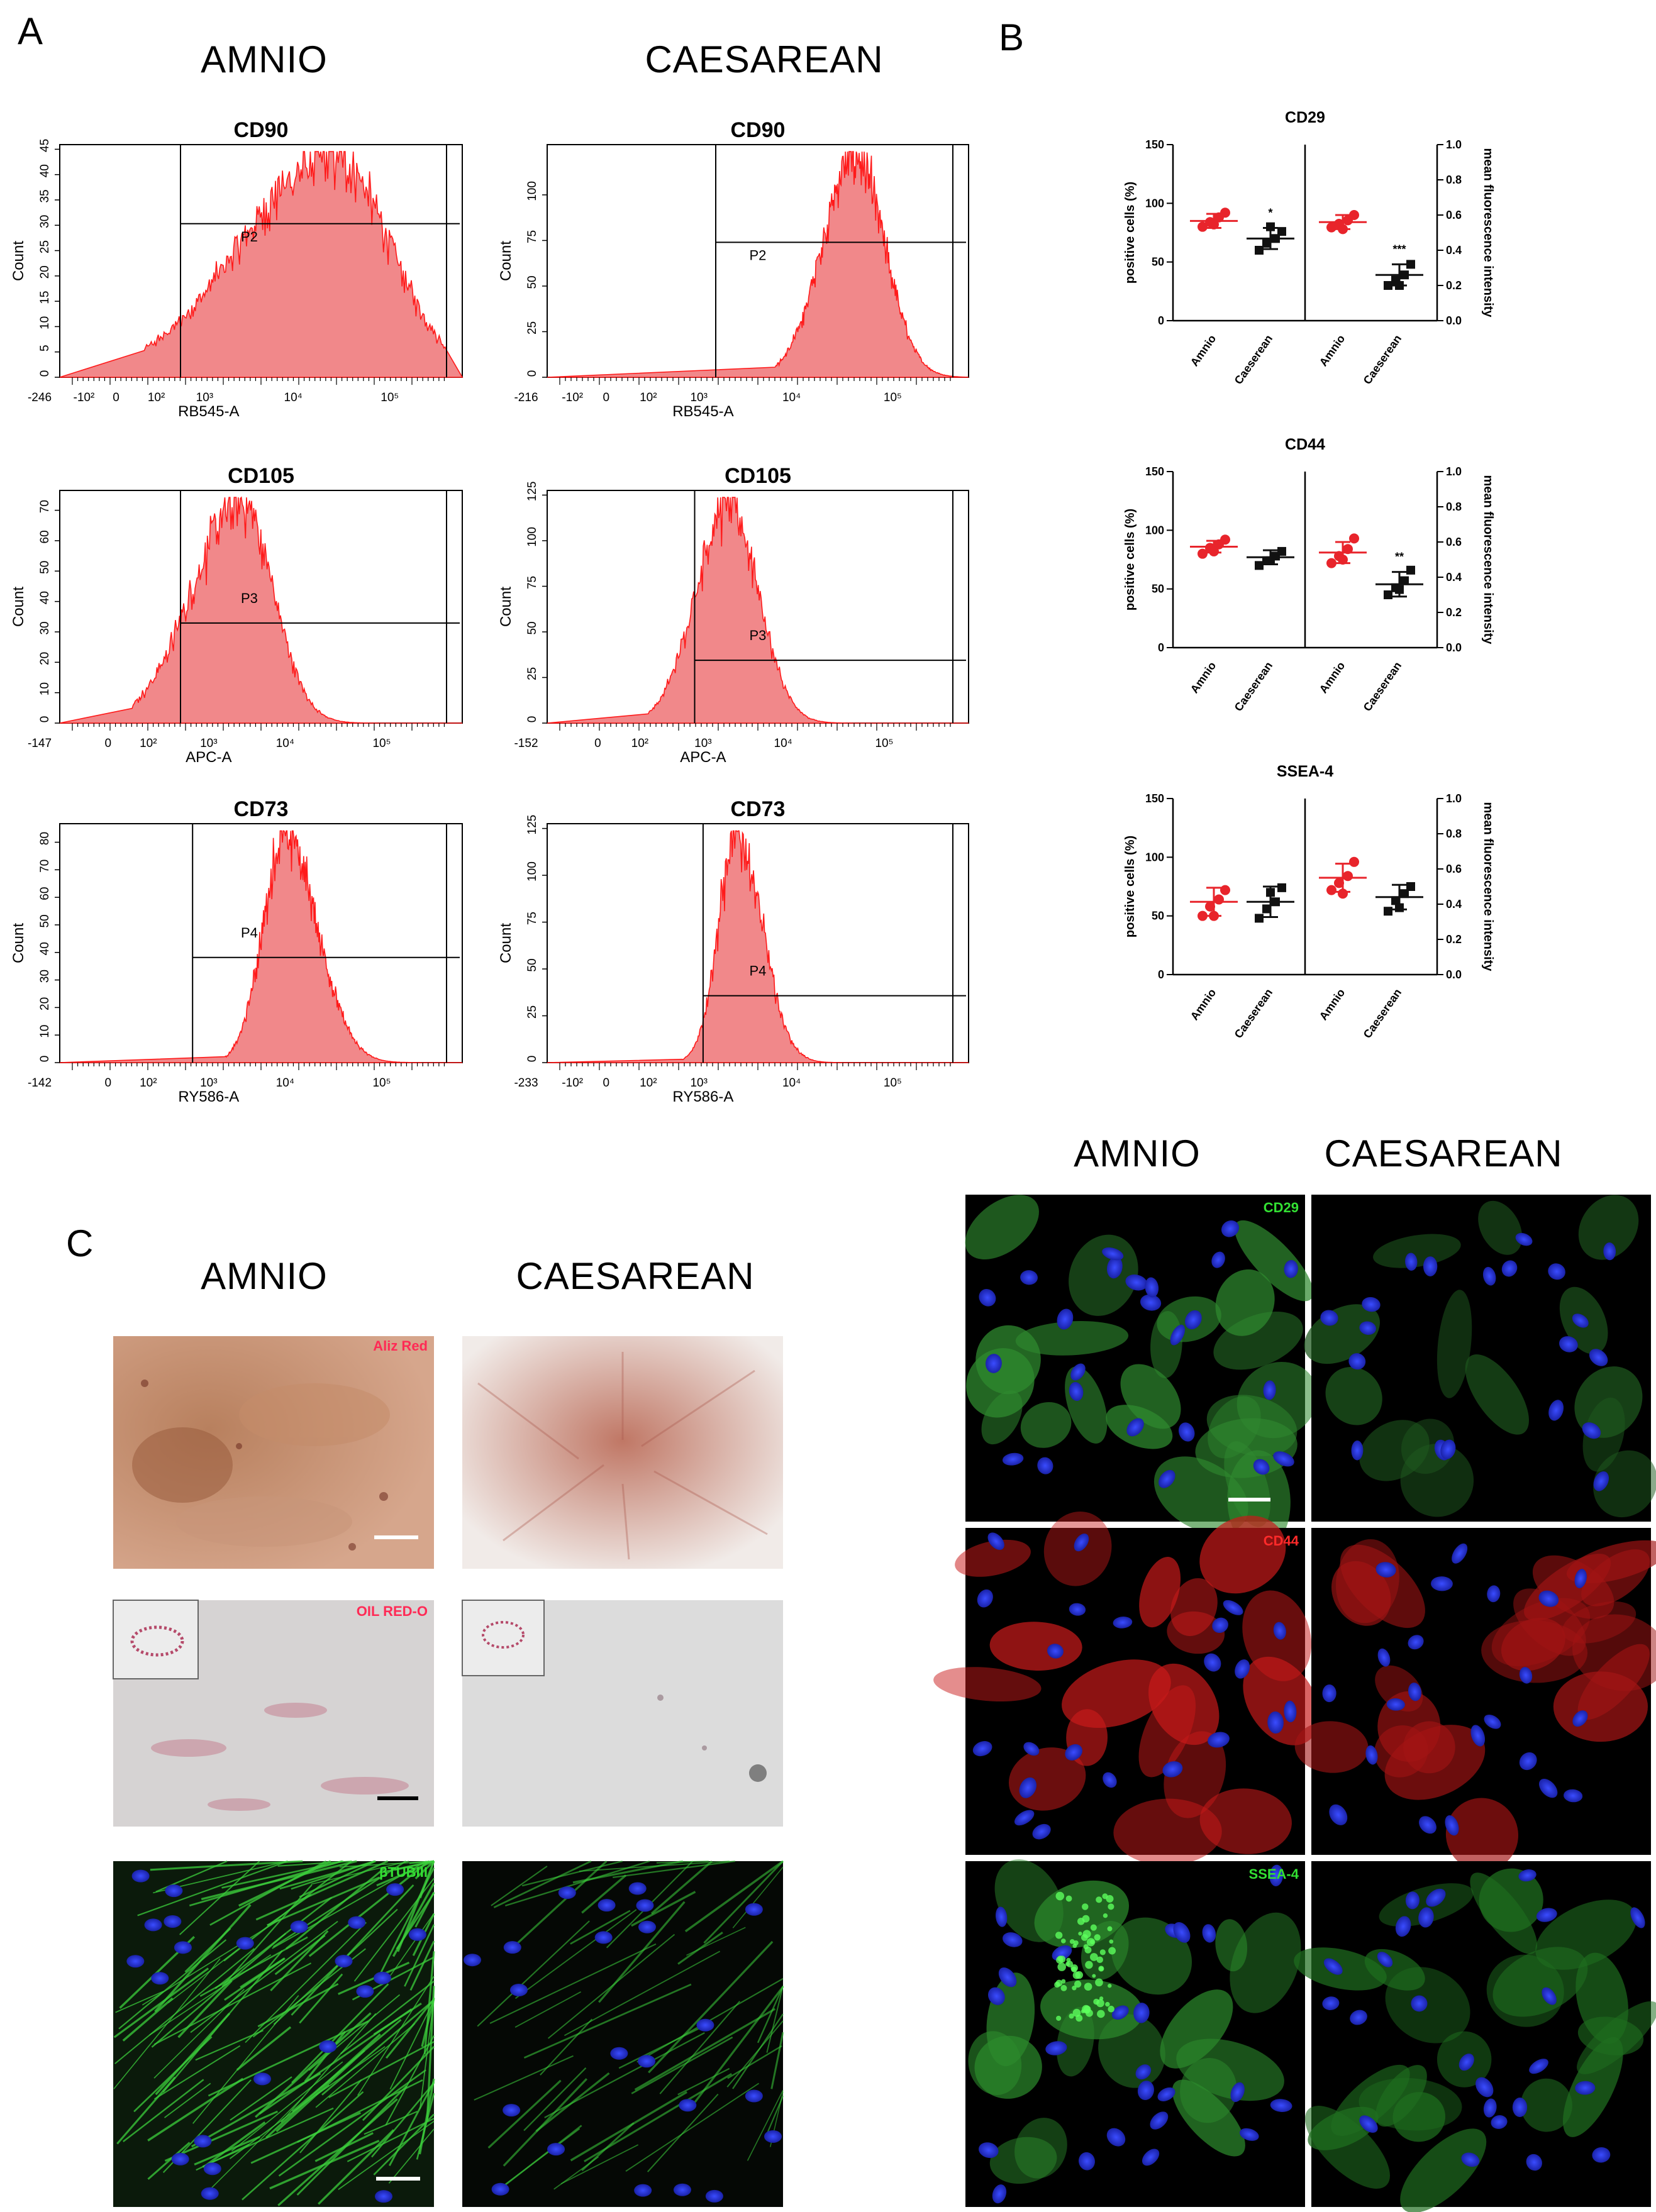  I want to click on y-axis-label: Count, so click(18, 943).